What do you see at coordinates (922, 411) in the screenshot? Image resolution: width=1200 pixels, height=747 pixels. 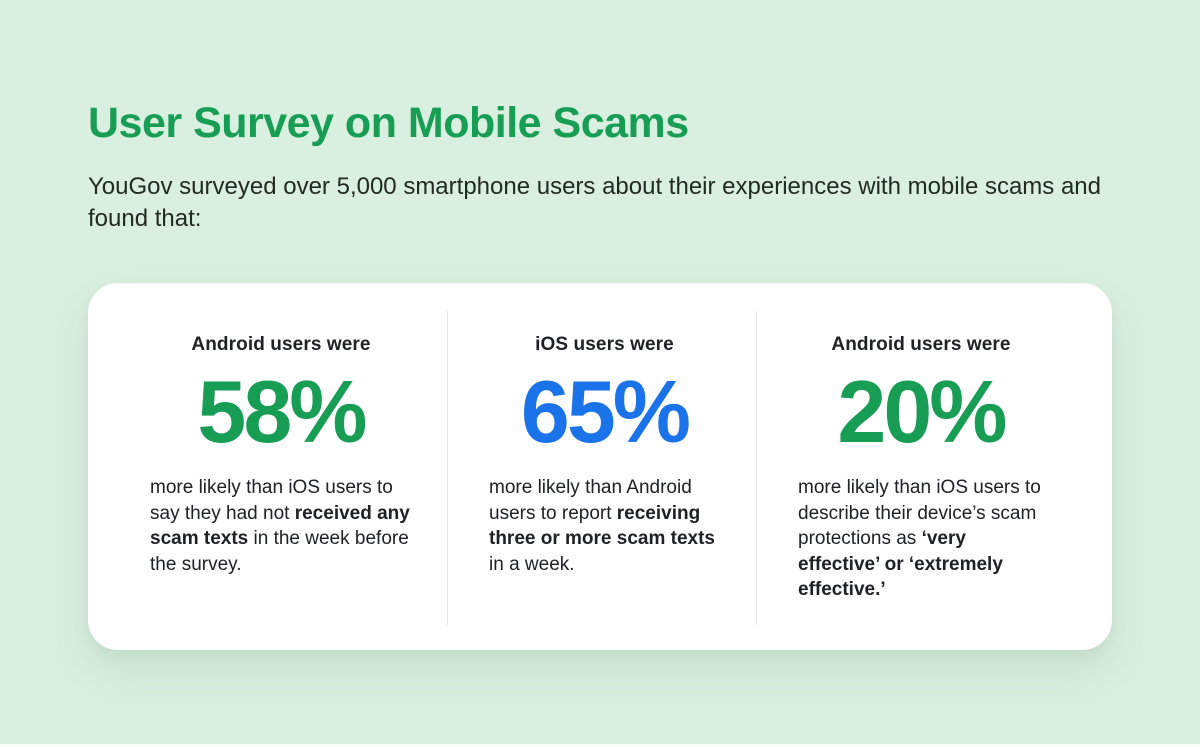 I see `stat-value: 20%` at bounding box center [922, 411].